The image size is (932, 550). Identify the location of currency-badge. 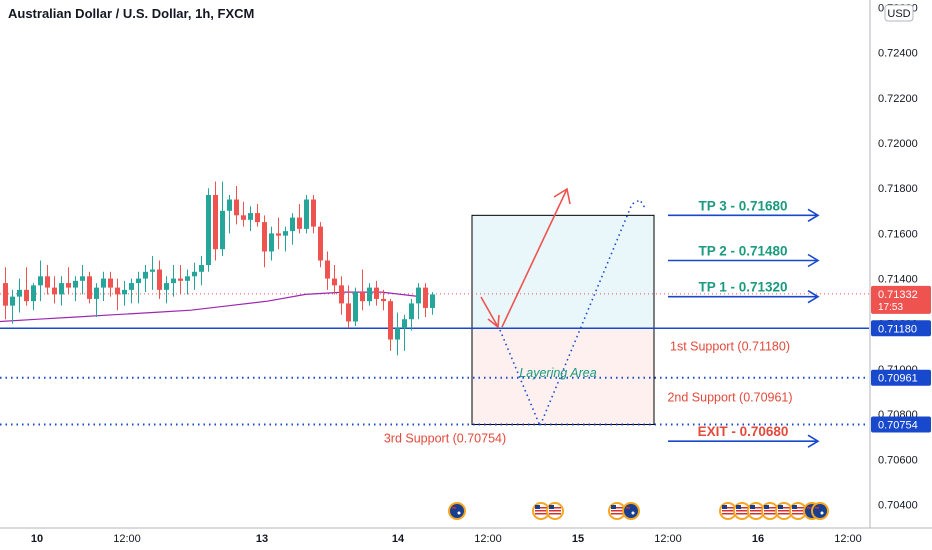
(899, 13).